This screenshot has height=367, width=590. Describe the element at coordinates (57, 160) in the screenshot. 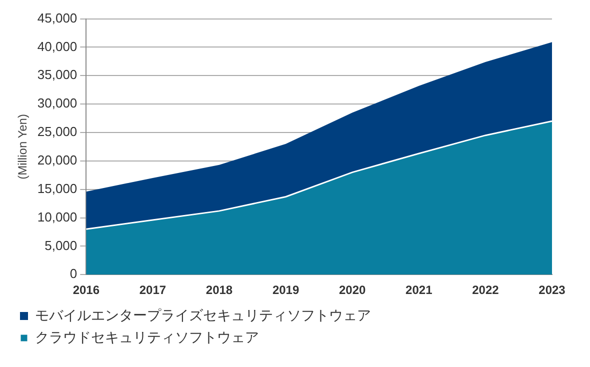

I see `y-tick-label: 20,000` at that location.